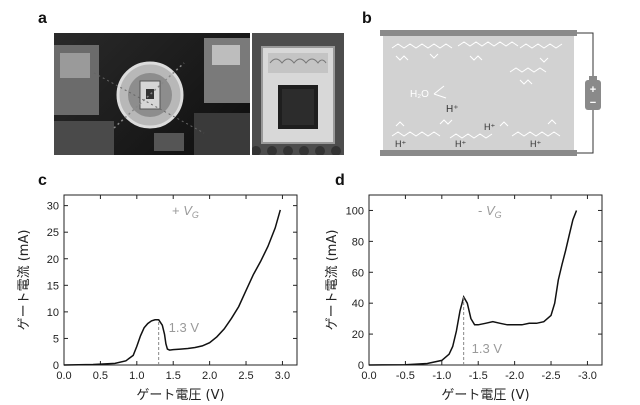 The image size is (640, 405). What do you see at coordinates (498, 215) in the screenshot?
I see `annotation-sub: G` at bounding box center [498, 215].